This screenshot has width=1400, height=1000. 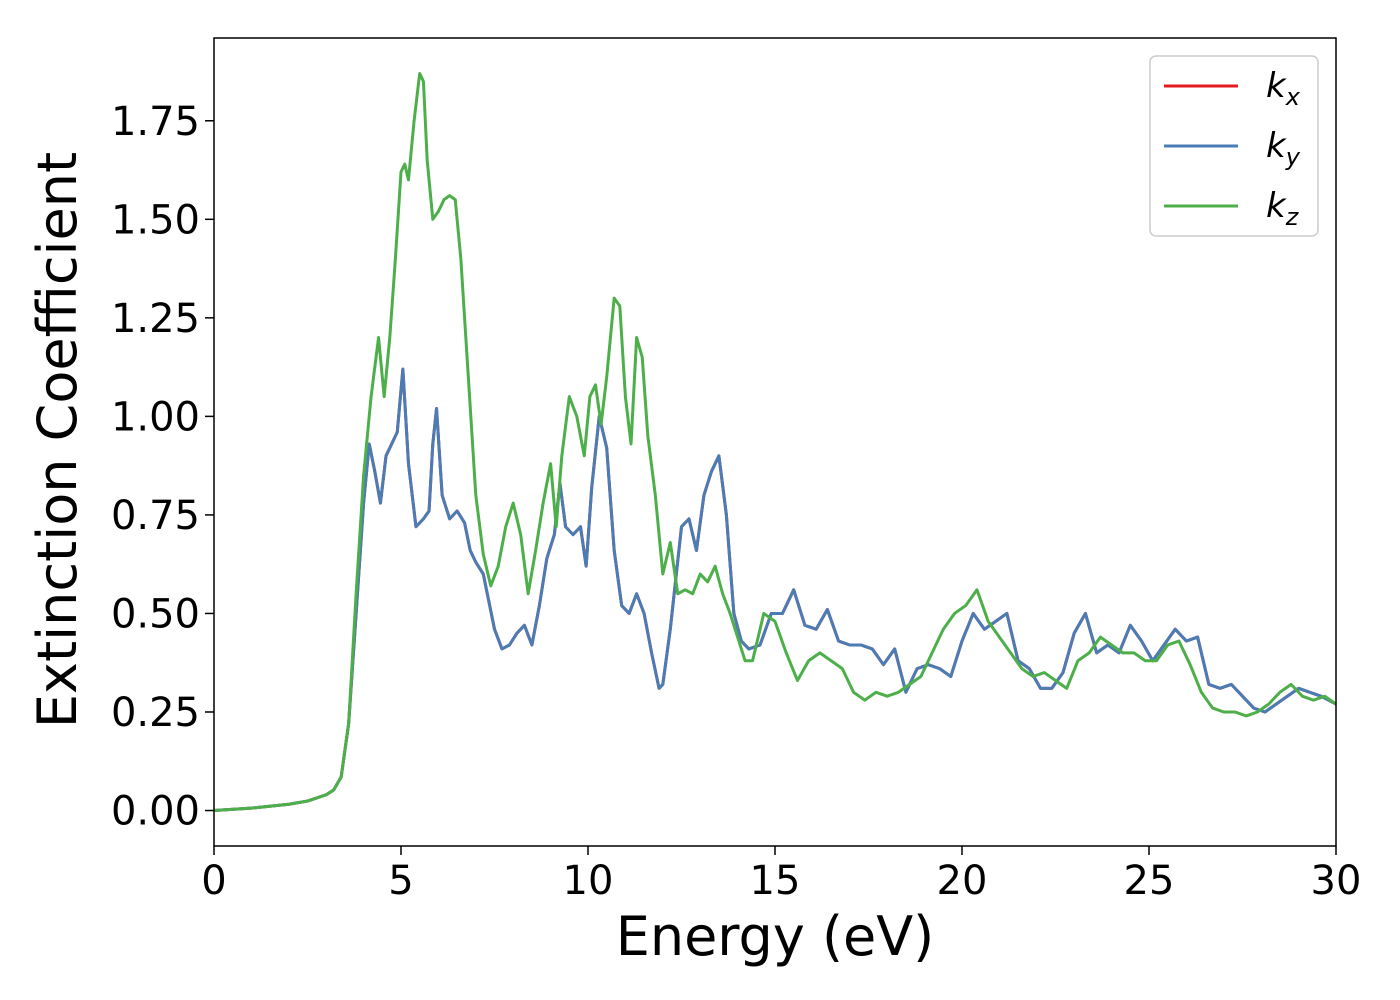 I want to click on x-tick-label: 15, so click(x=775, y=881).